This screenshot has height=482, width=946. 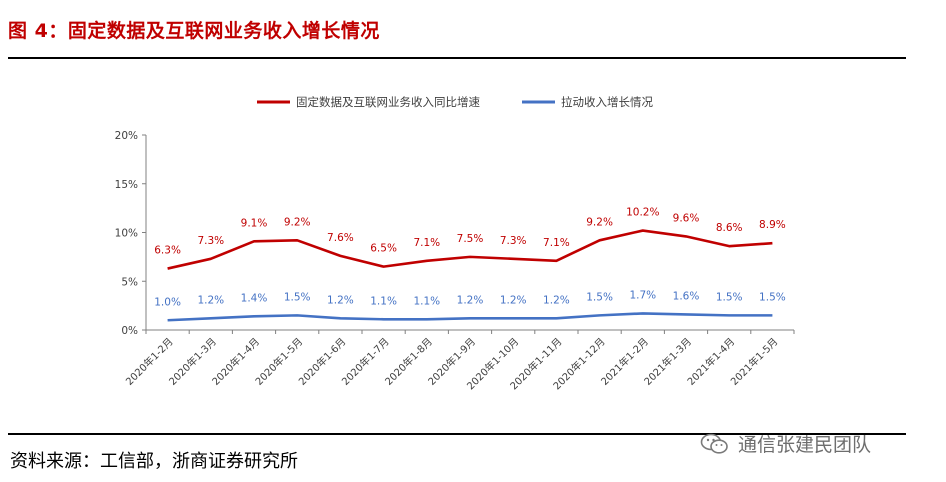 What do you see at coordinates (686, 296) in the screenshot?
I see `data-label: 1.6%` at bounding box center [686, 296].